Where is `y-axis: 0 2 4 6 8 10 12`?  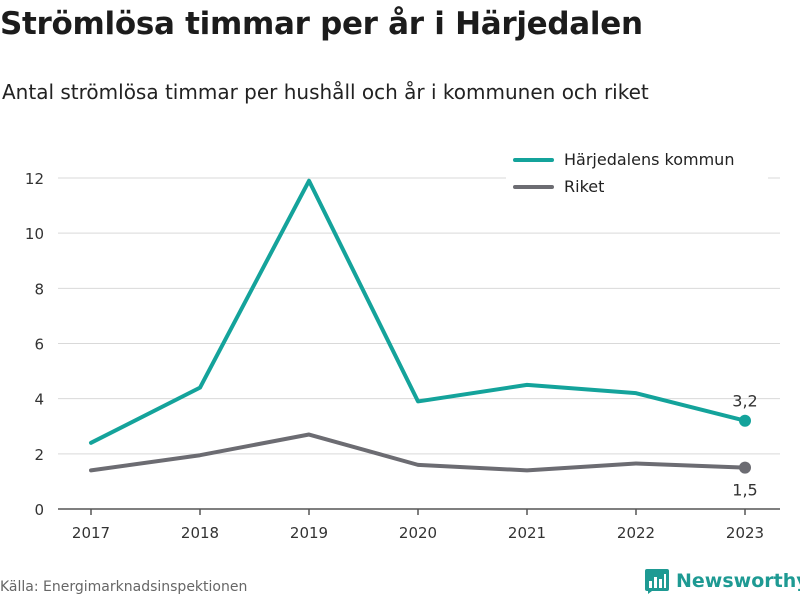
y-axis: 0 2 4 6 8 10 12 is located at coordinates (34, 344).